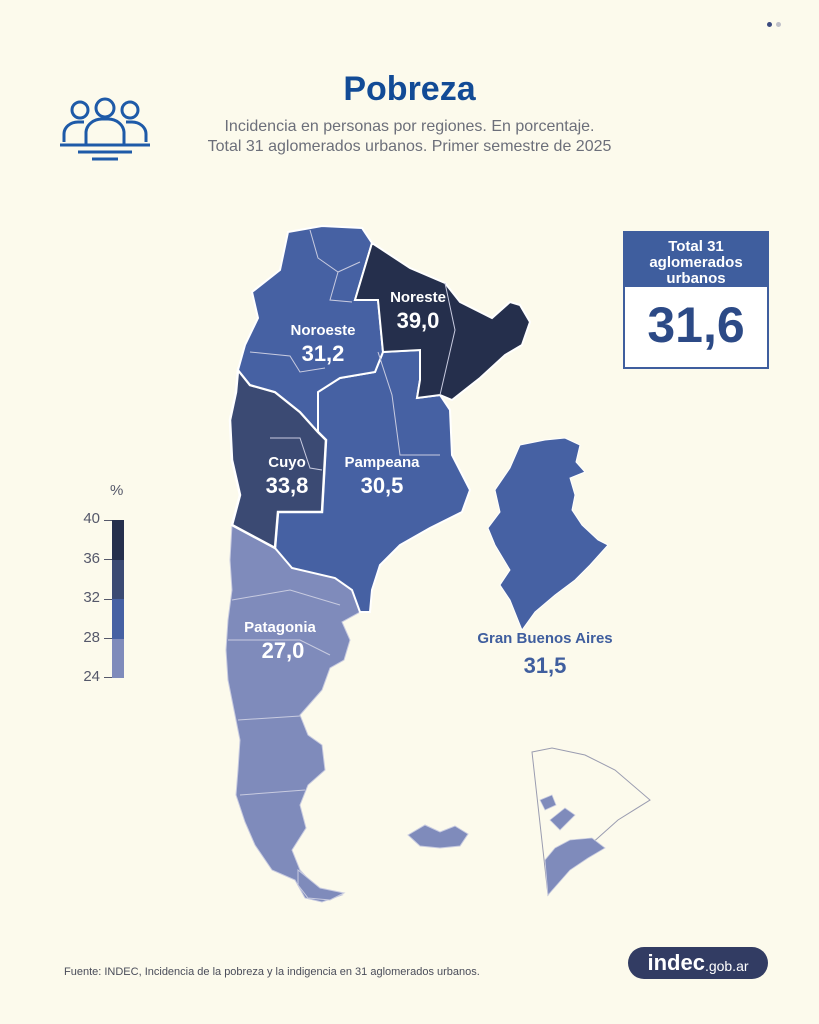  Describe the element at coordinates (91, 558) in the screenshot. I see `legend-tick: 36` at that location.